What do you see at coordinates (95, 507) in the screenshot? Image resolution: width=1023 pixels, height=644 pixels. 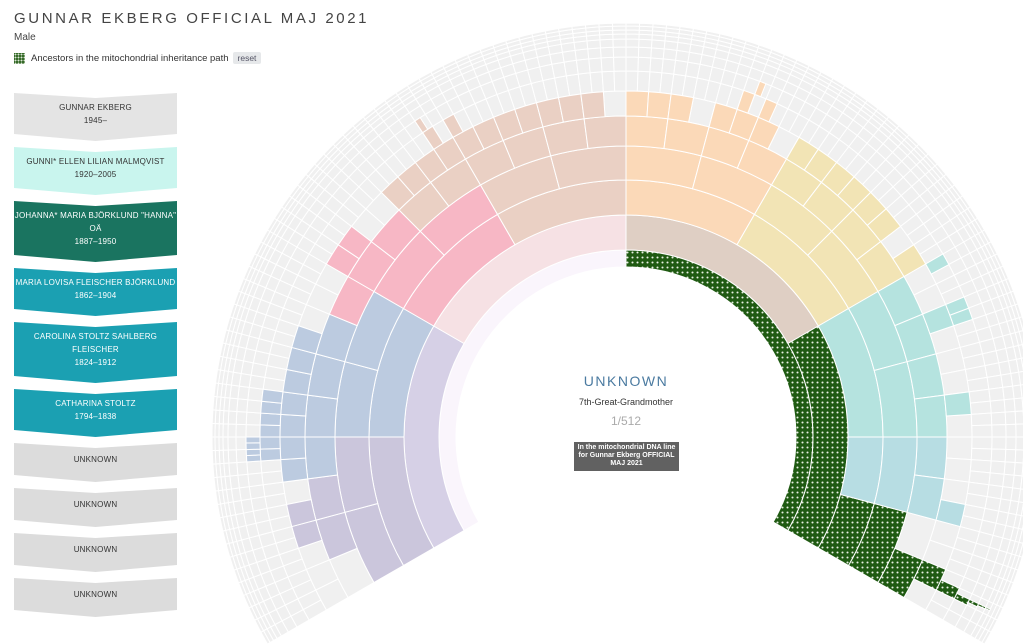 I see `lineage-card: UNKNOWN` at bounding box center [95, 507].